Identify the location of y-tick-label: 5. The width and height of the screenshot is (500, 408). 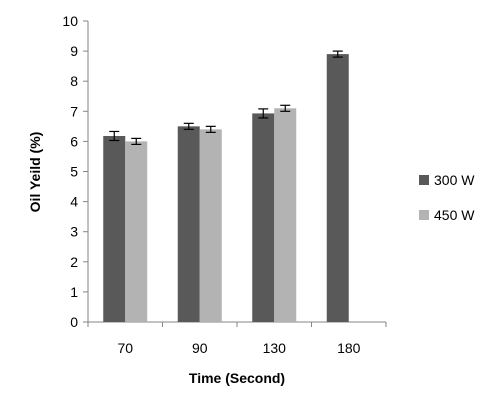
(74, 172).